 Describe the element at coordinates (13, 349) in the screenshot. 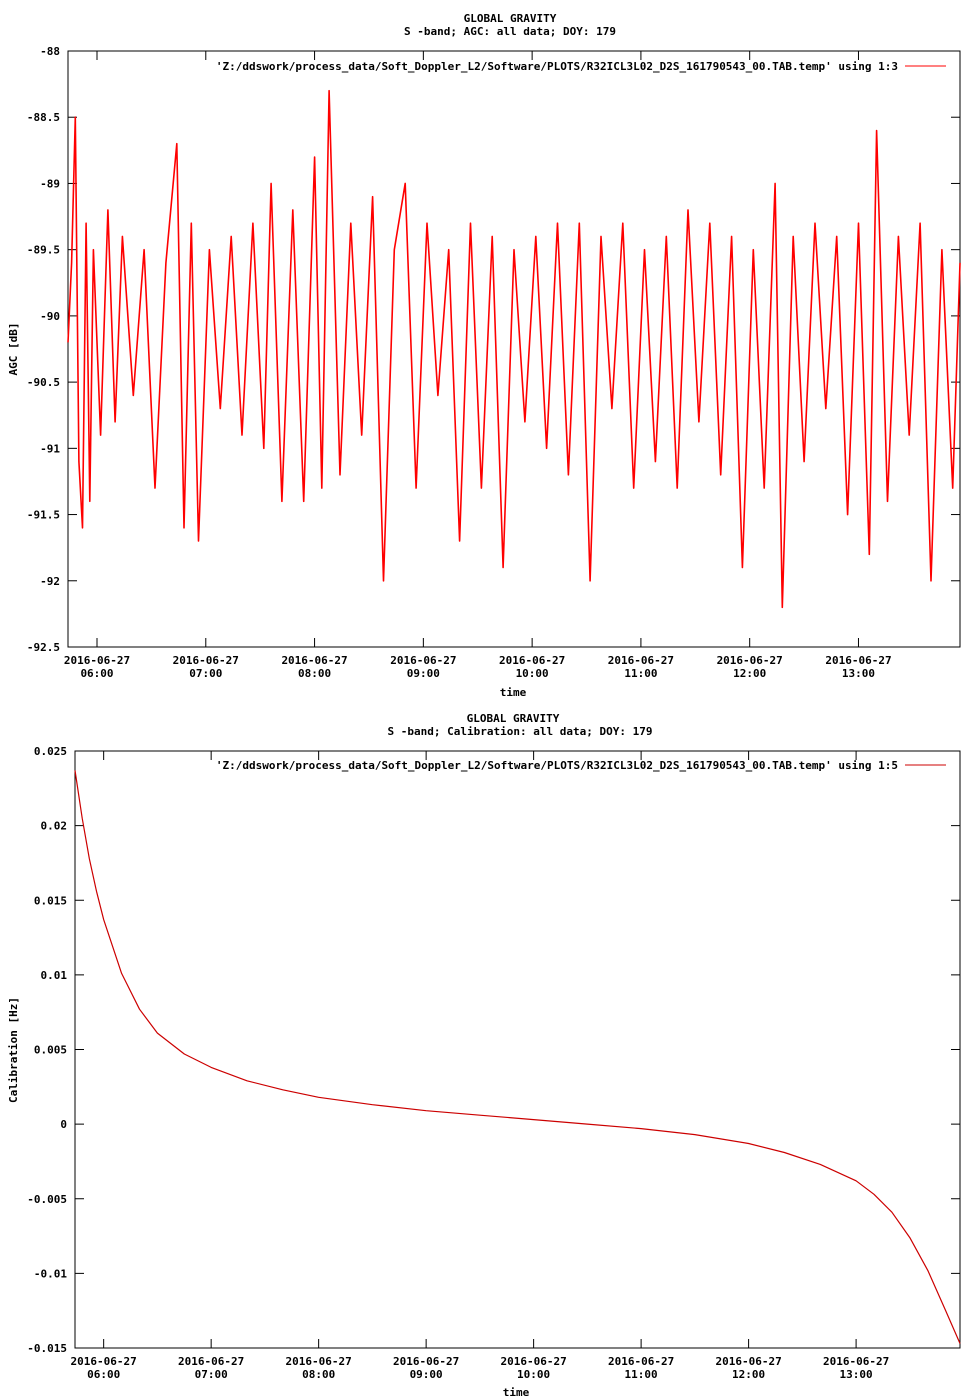

I see `agc-y-axis-label: AGC [dB]` at that location.